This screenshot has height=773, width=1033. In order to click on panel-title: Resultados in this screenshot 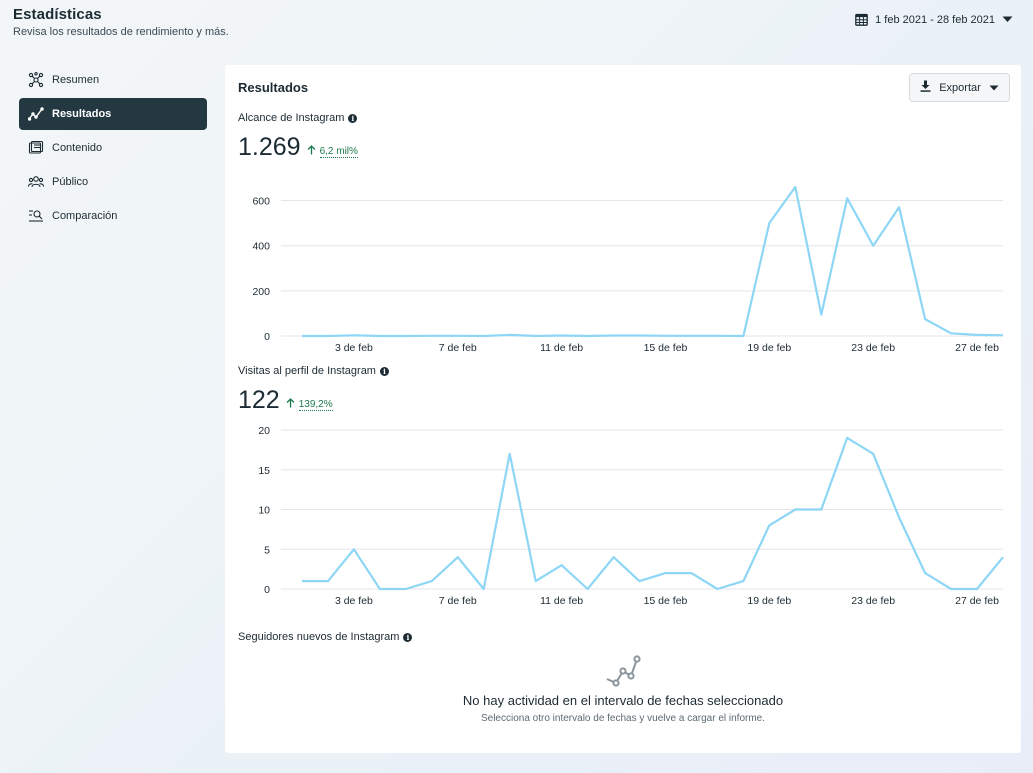, I will do `click(273, 87)`.